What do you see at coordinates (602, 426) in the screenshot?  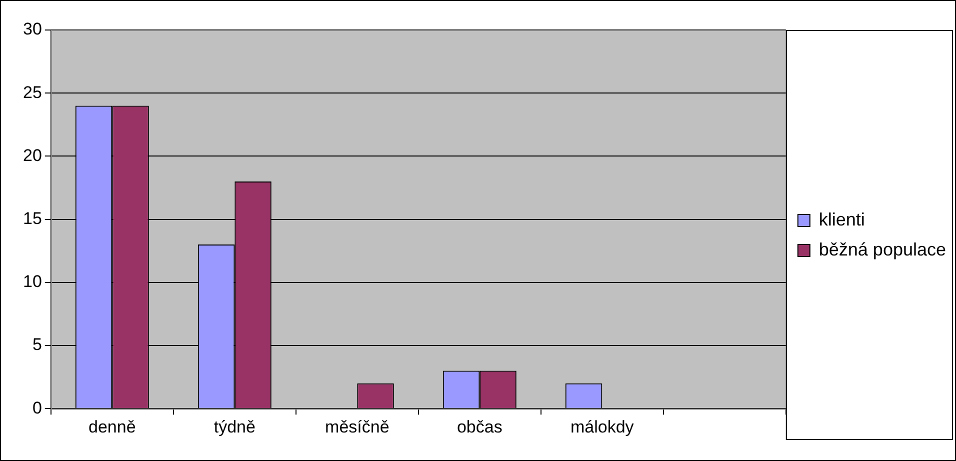 I see `x-tick-label: málokdy` at bounding box center [602, 426].